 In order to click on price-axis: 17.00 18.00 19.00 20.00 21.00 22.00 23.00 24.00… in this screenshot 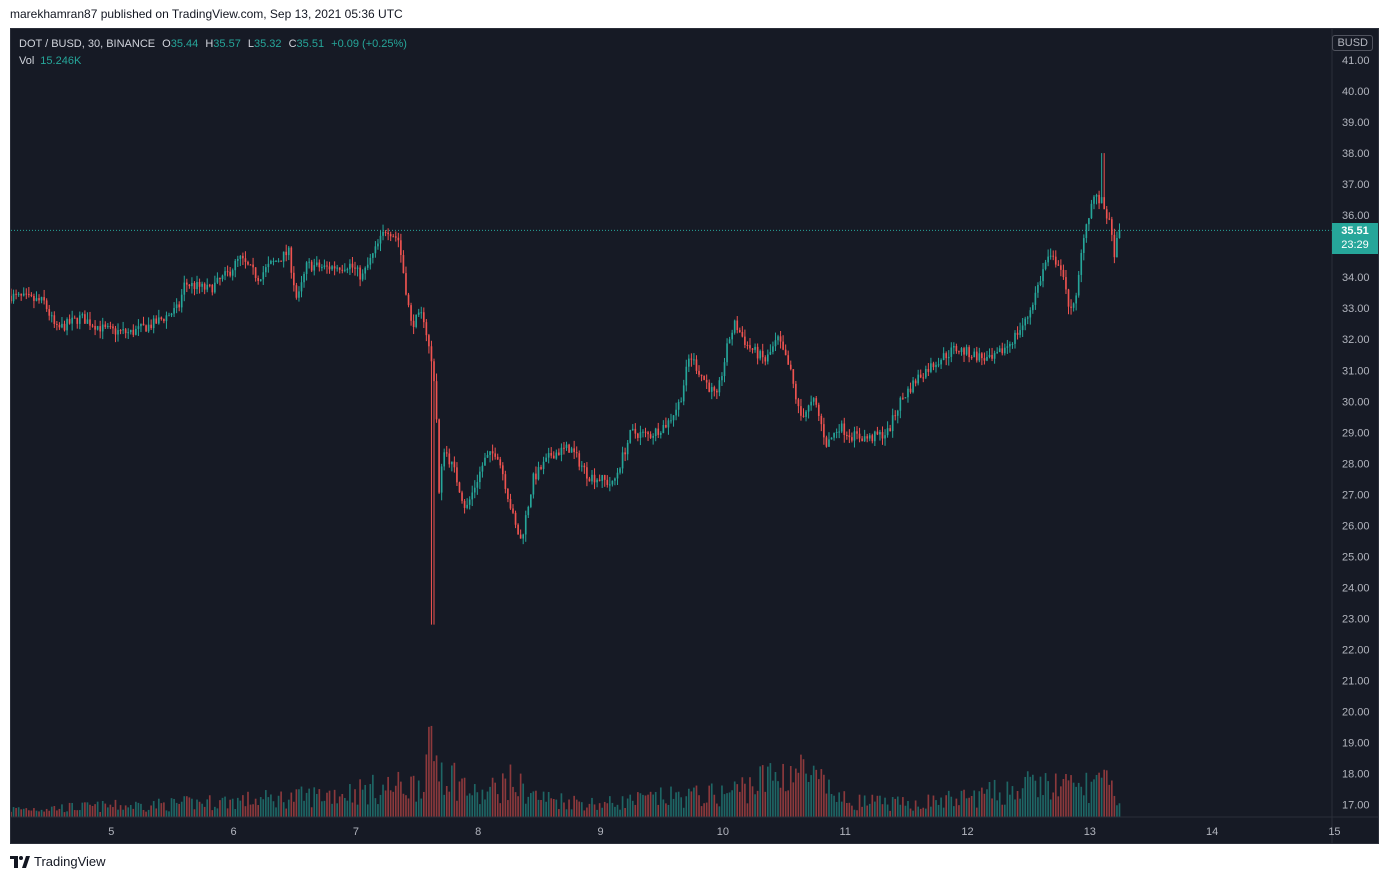, I will do `click(1350, 436)`.